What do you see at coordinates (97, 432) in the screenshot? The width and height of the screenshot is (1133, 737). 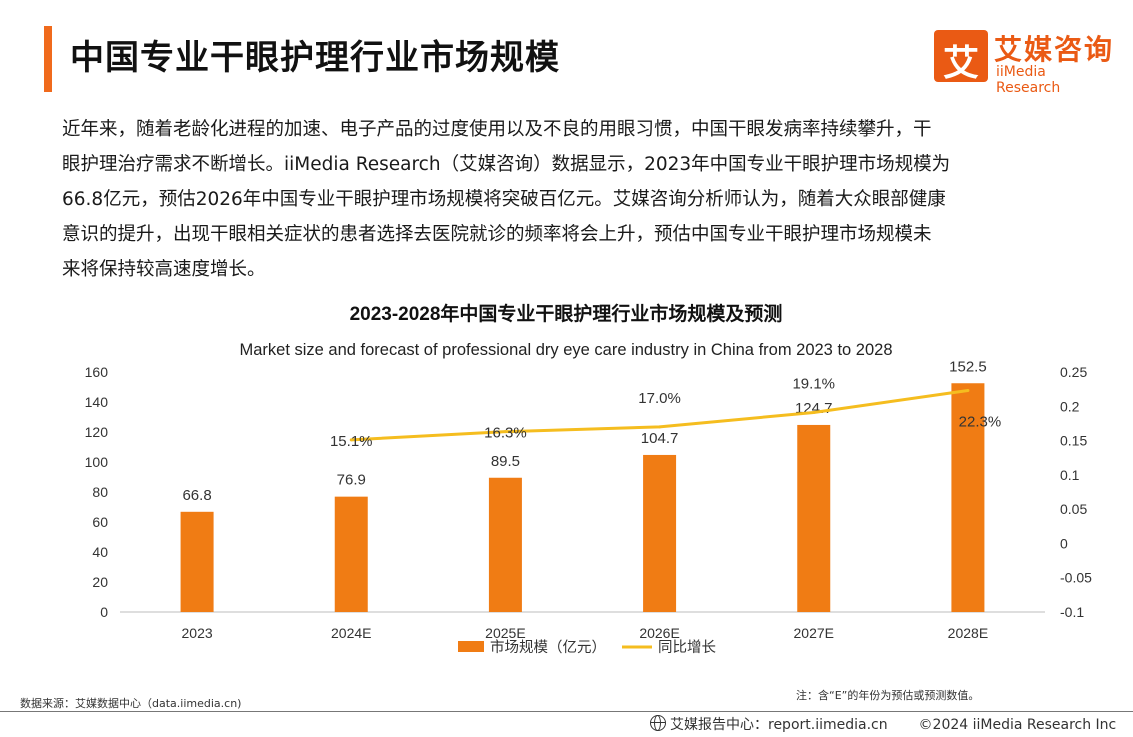 I see `y-left-tick-label: 120` at bounding box center [97, 432].